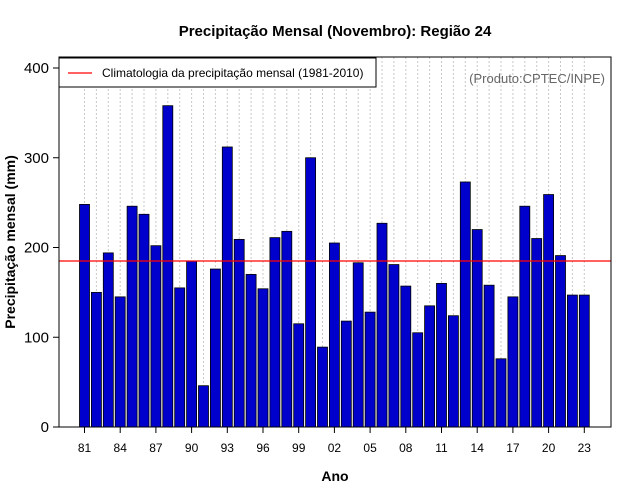  I want to click on y-tick-label: 100, so click(36, 337).